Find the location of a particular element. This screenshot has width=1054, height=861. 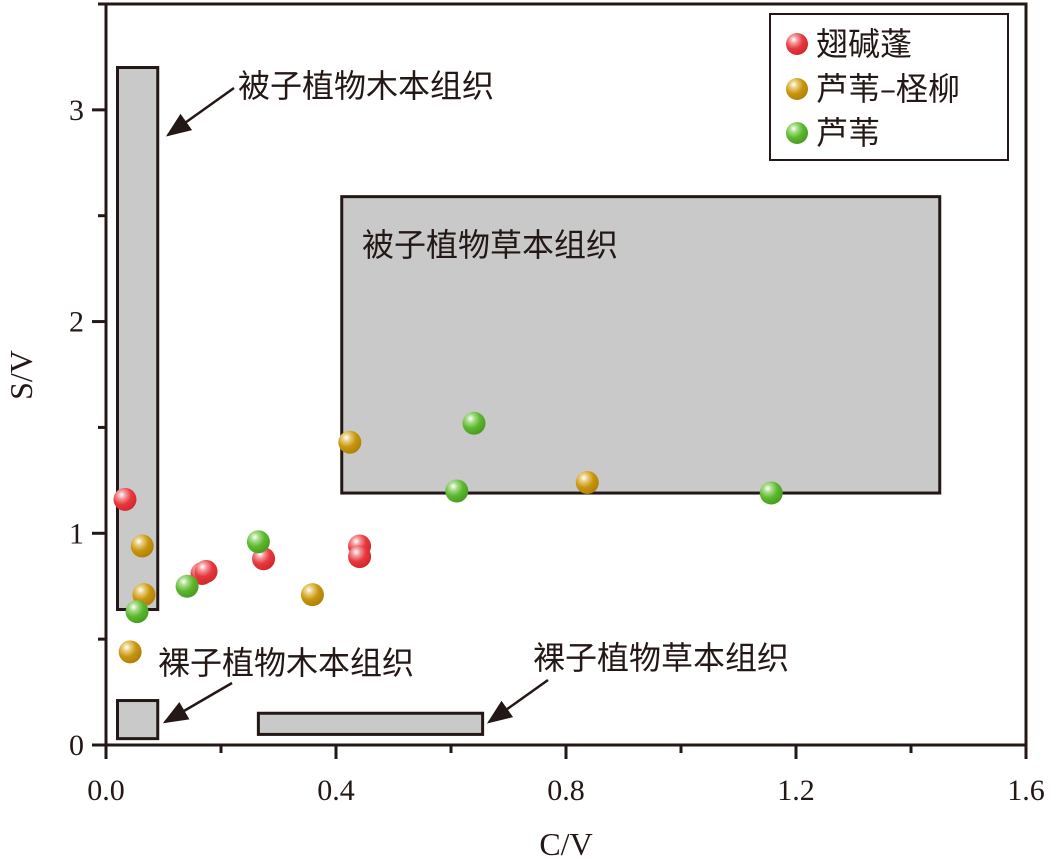

arrow-gymno-herb is located at coordinates (517, 701).